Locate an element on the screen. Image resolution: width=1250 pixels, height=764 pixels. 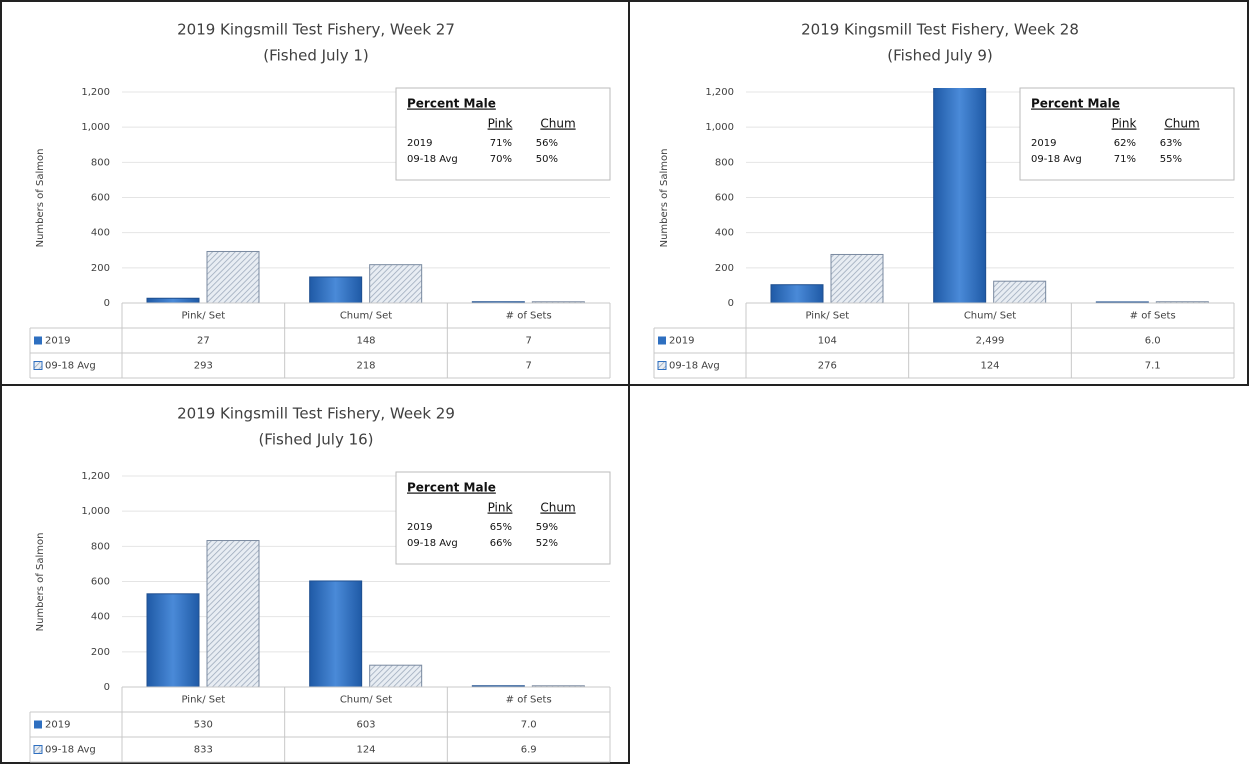
inset-value: 65% is located at coordinates (501, 527).